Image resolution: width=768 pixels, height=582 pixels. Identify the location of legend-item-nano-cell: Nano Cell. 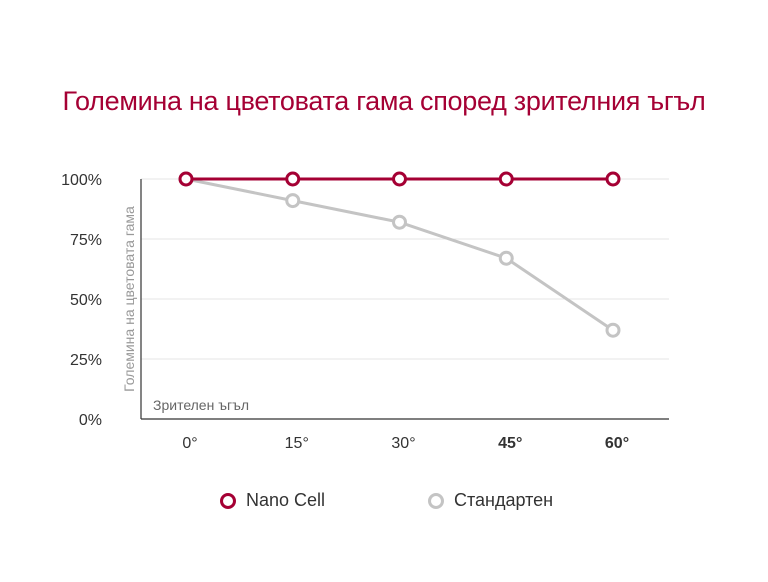
(272, 500).